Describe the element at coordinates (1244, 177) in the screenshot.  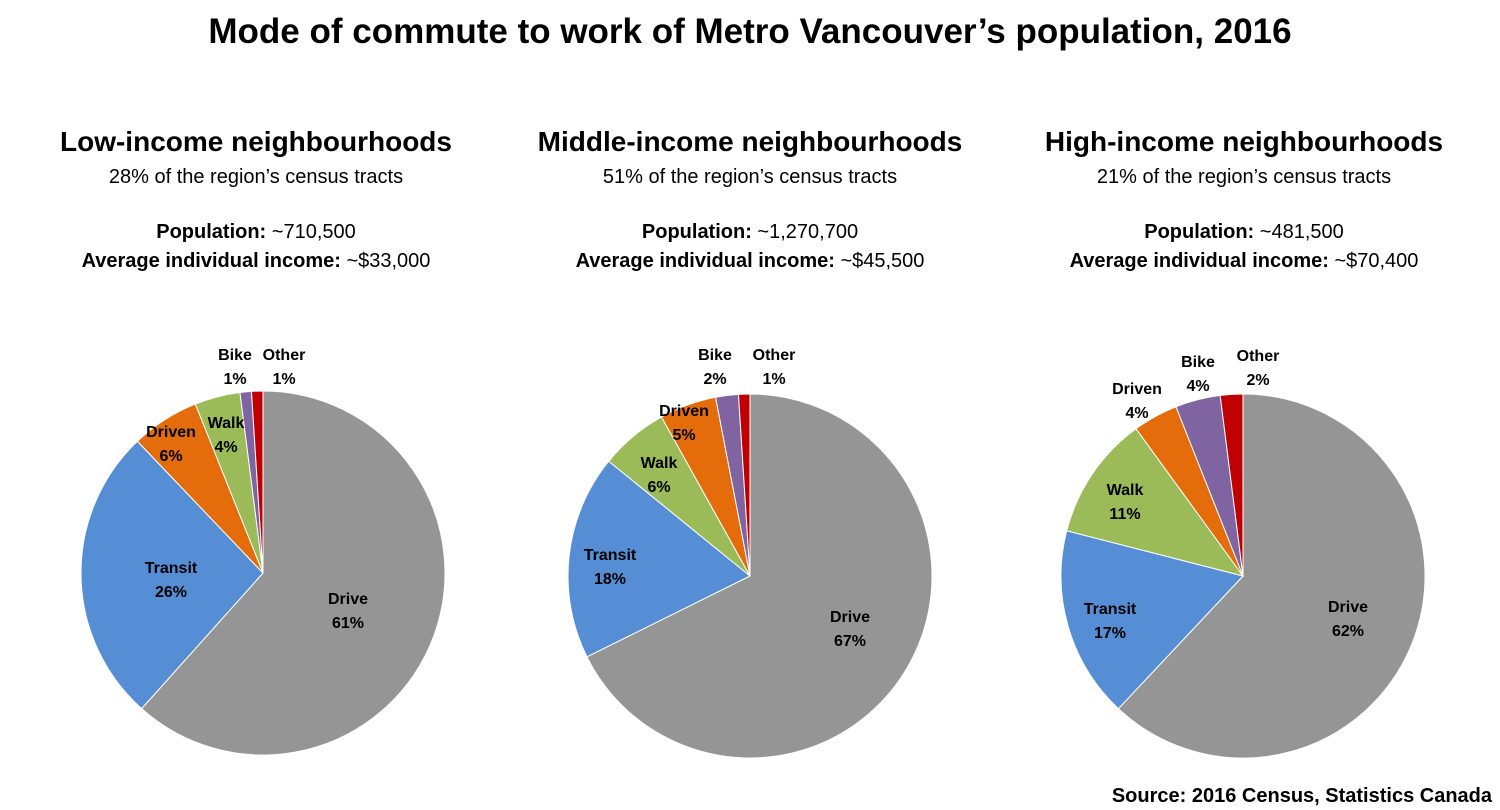
I see `panel-subtitle: 21% of the region’s census tracts` at that location.